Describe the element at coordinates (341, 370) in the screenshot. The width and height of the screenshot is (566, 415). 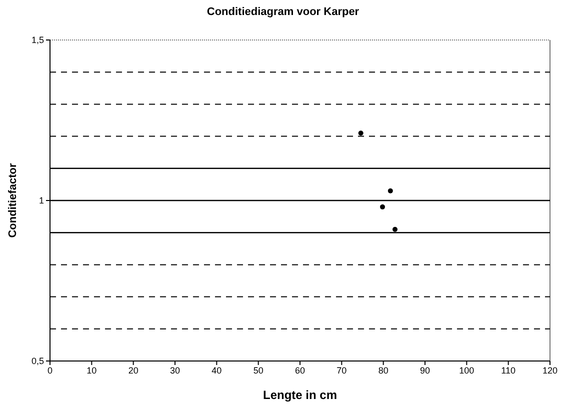
I see `x-tick-label: 70` at that location.